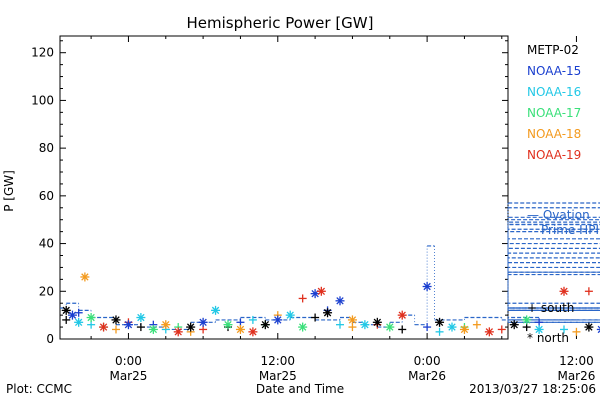 Image resolution: width=600 pixels, height=400 pixels. What do you see at coordinates (46, 196) in the screenshot?
I see `y-tick-label: 60` at bounding box center [46, 196].